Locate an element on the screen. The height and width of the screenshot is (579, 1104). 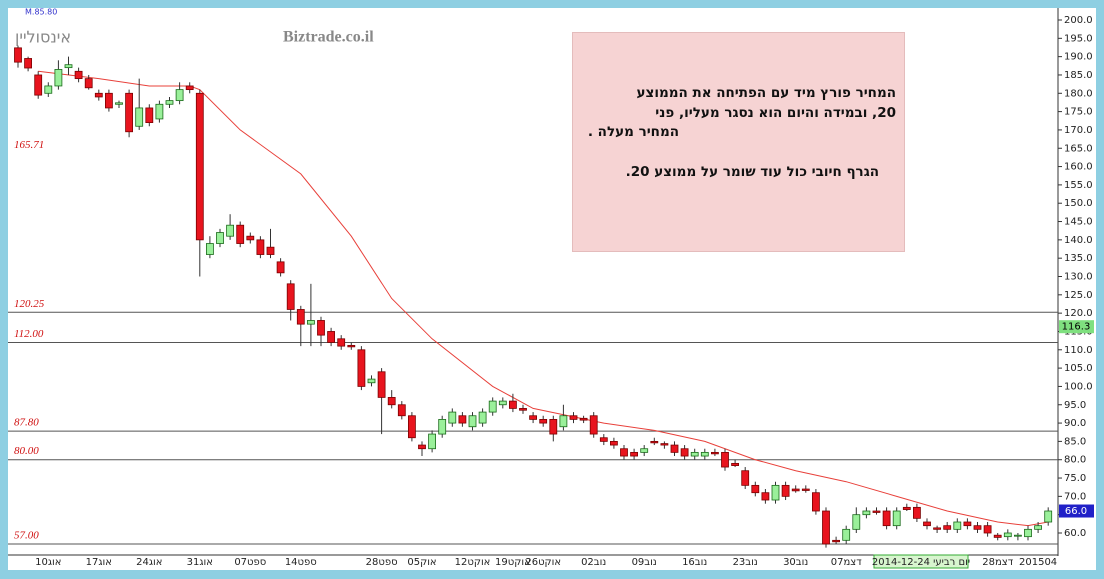
y-tick-label: 170.0 is located at coordinates (1078, 130).